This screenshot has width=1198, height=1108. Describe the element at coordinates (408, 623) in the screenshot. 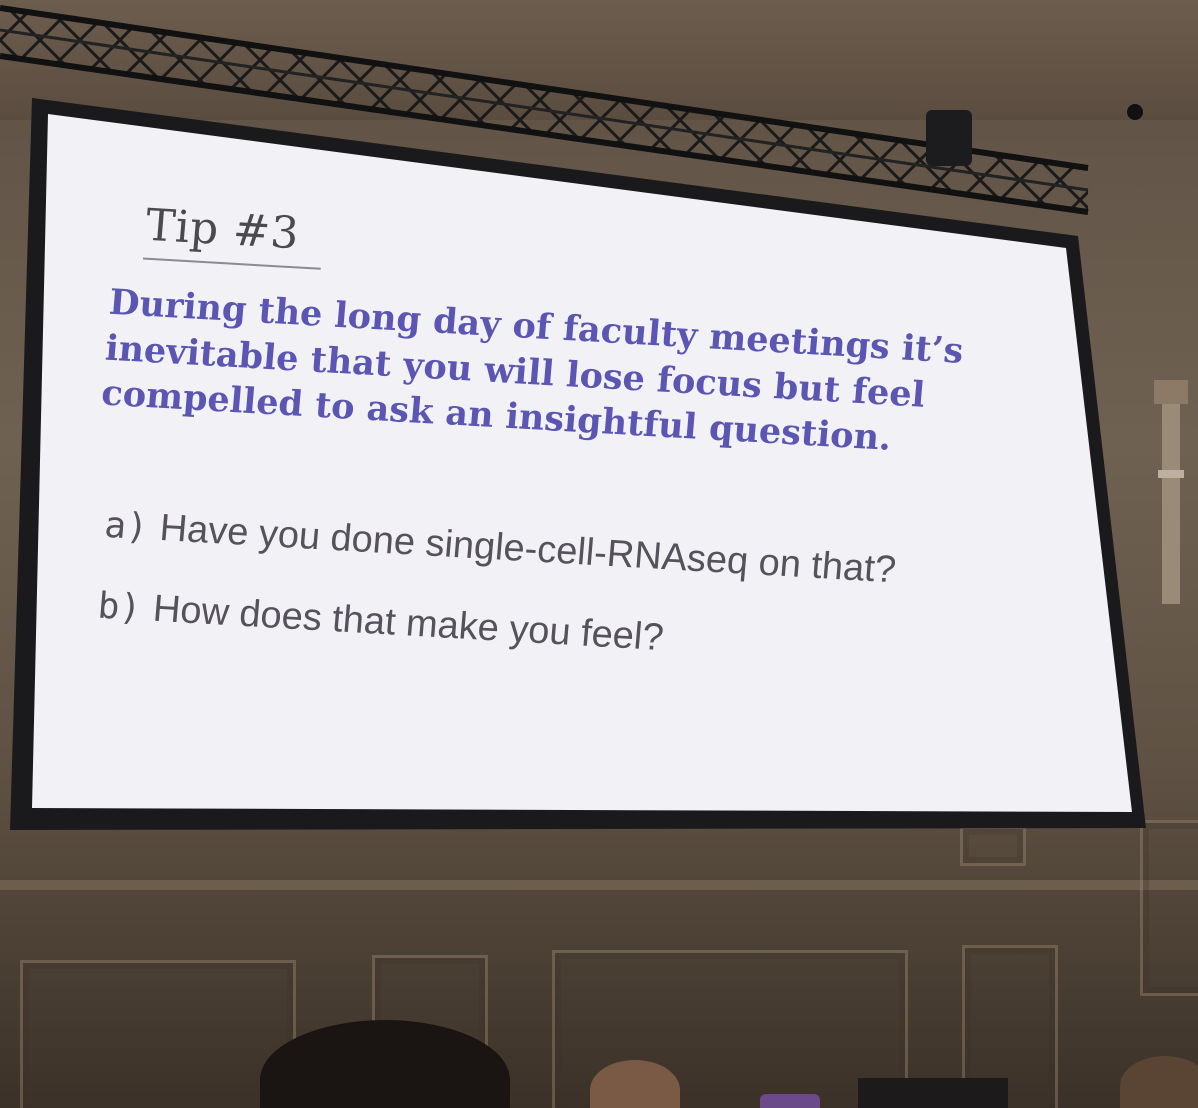

I see `option-text: How does that make you feel?` at that location.